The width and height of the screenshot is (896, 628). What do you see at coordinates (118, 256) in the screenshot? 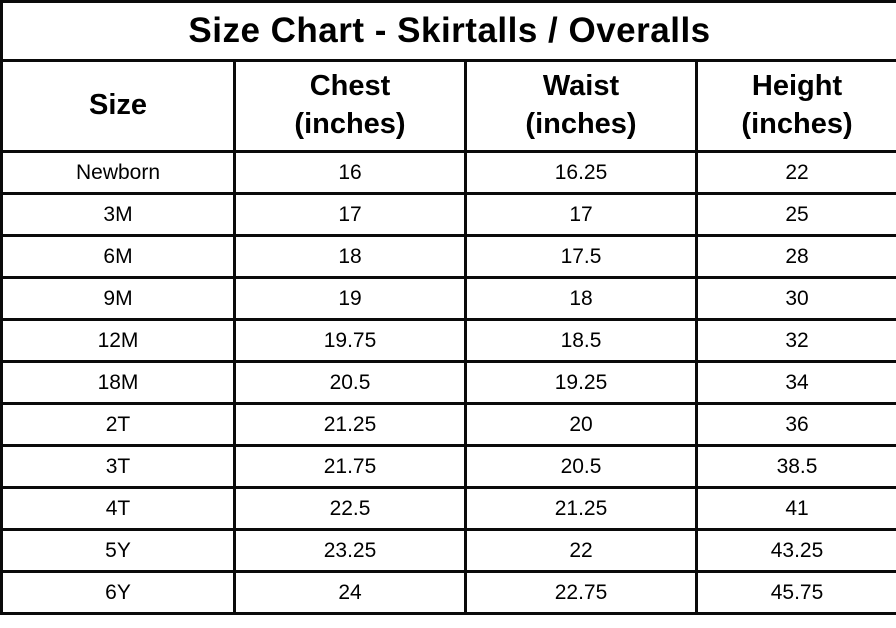
I see `size-cell: 6M` at bounding box center [118, 256].